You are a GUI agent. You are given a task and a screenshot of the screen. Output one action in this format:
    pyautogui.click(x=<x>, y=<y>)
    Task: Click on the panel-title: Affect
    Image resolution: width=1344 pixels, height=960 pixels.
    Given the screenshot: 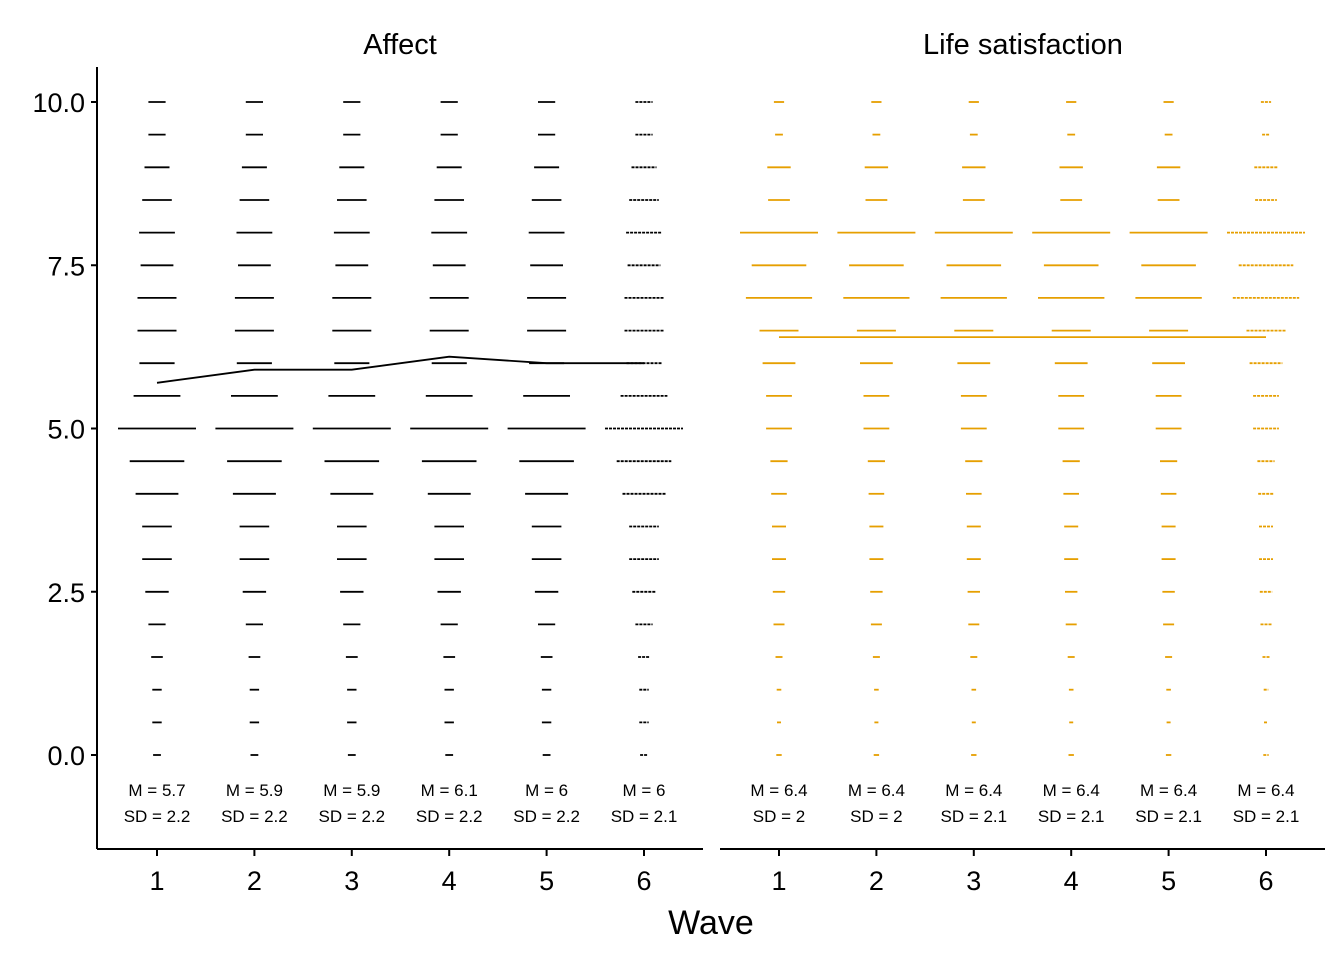 What is the action you would take?
    pyautogui.click(x=400, y=45)
    